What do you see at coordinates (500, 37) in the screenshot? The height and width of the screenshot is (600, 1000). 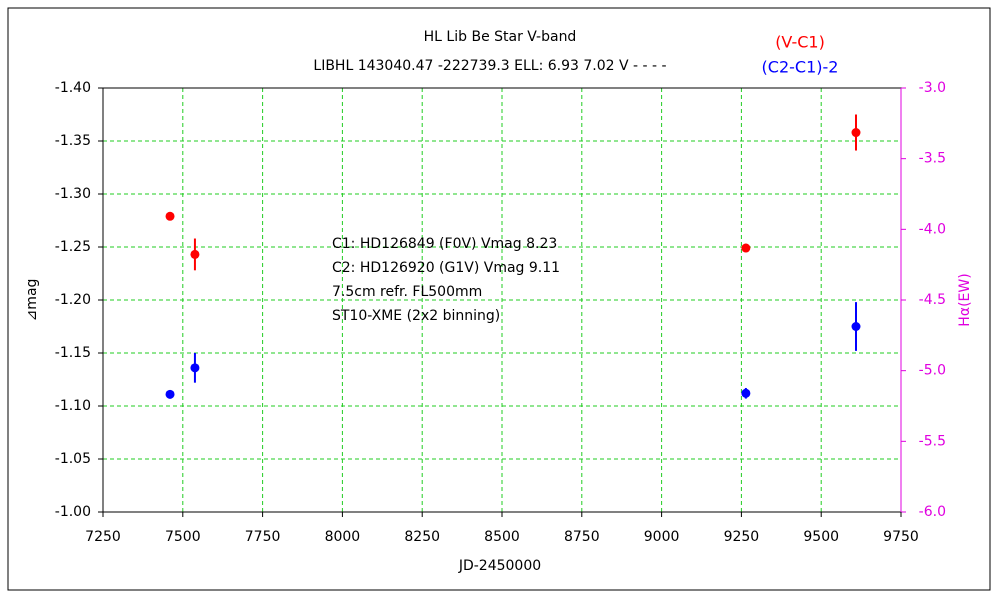 I see `chart-title: HL Lib Be Star V-band` at bounding box center [500, 37].